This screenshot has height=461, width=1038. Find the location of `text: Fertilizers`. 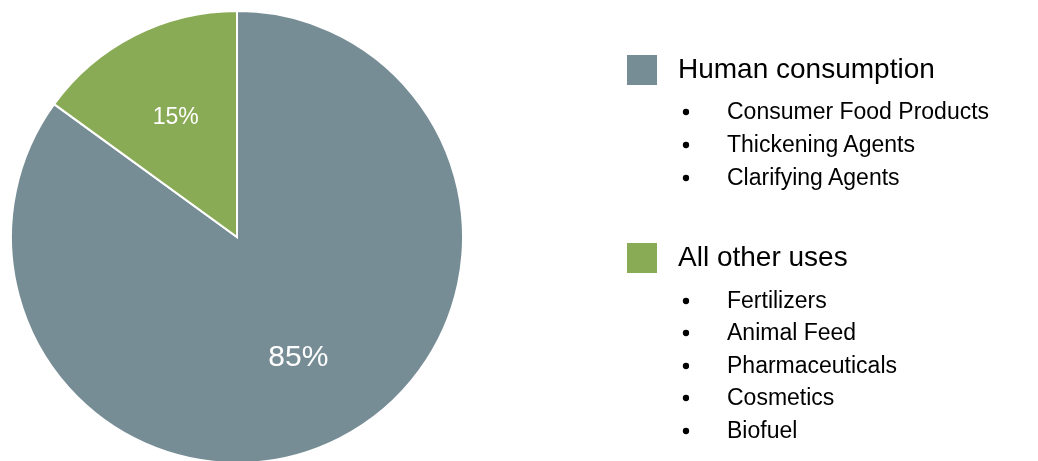

text: Fertilizers is located at coordinates (777, 300).